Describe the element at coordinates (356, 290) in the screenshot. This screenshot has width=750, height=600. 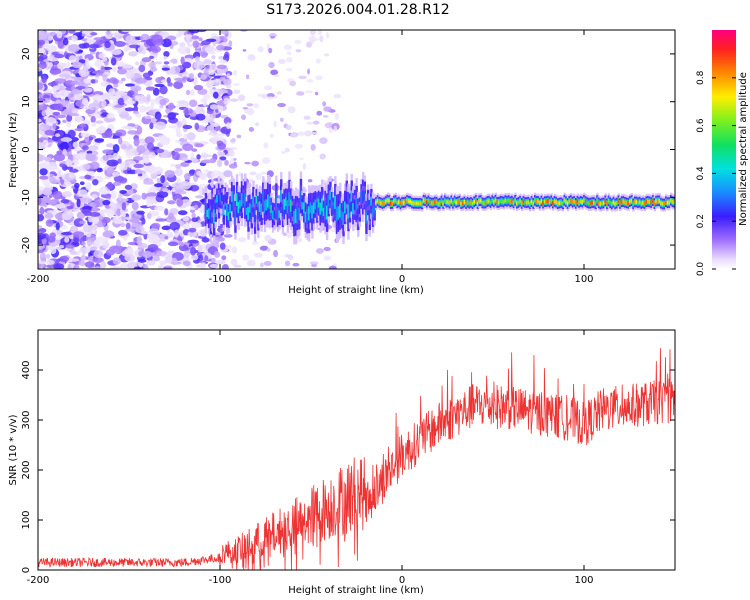
I see `spectrogram-x-label: Height of straight line (km)` at that location.